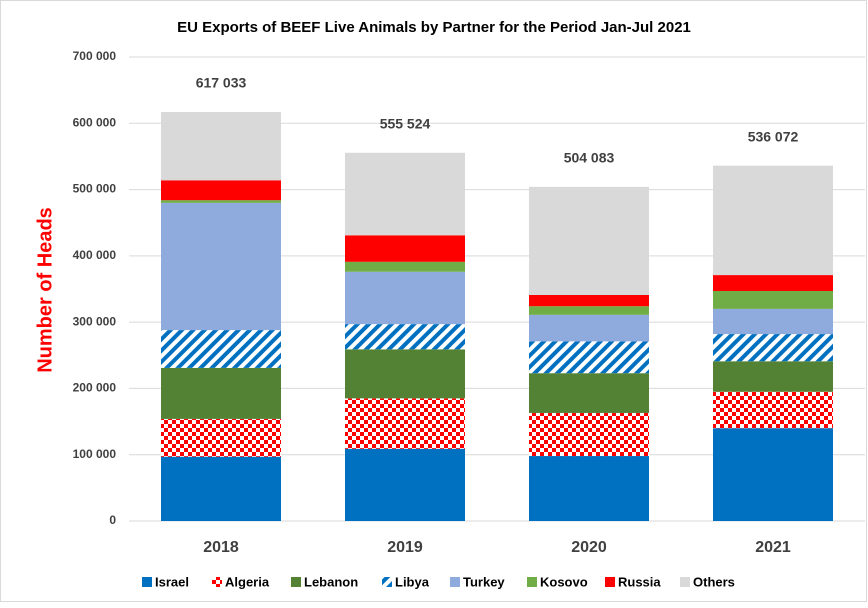 This screenshot has width=868, height=608. I want to click on legend-label: Algeria, so click(247, 581).